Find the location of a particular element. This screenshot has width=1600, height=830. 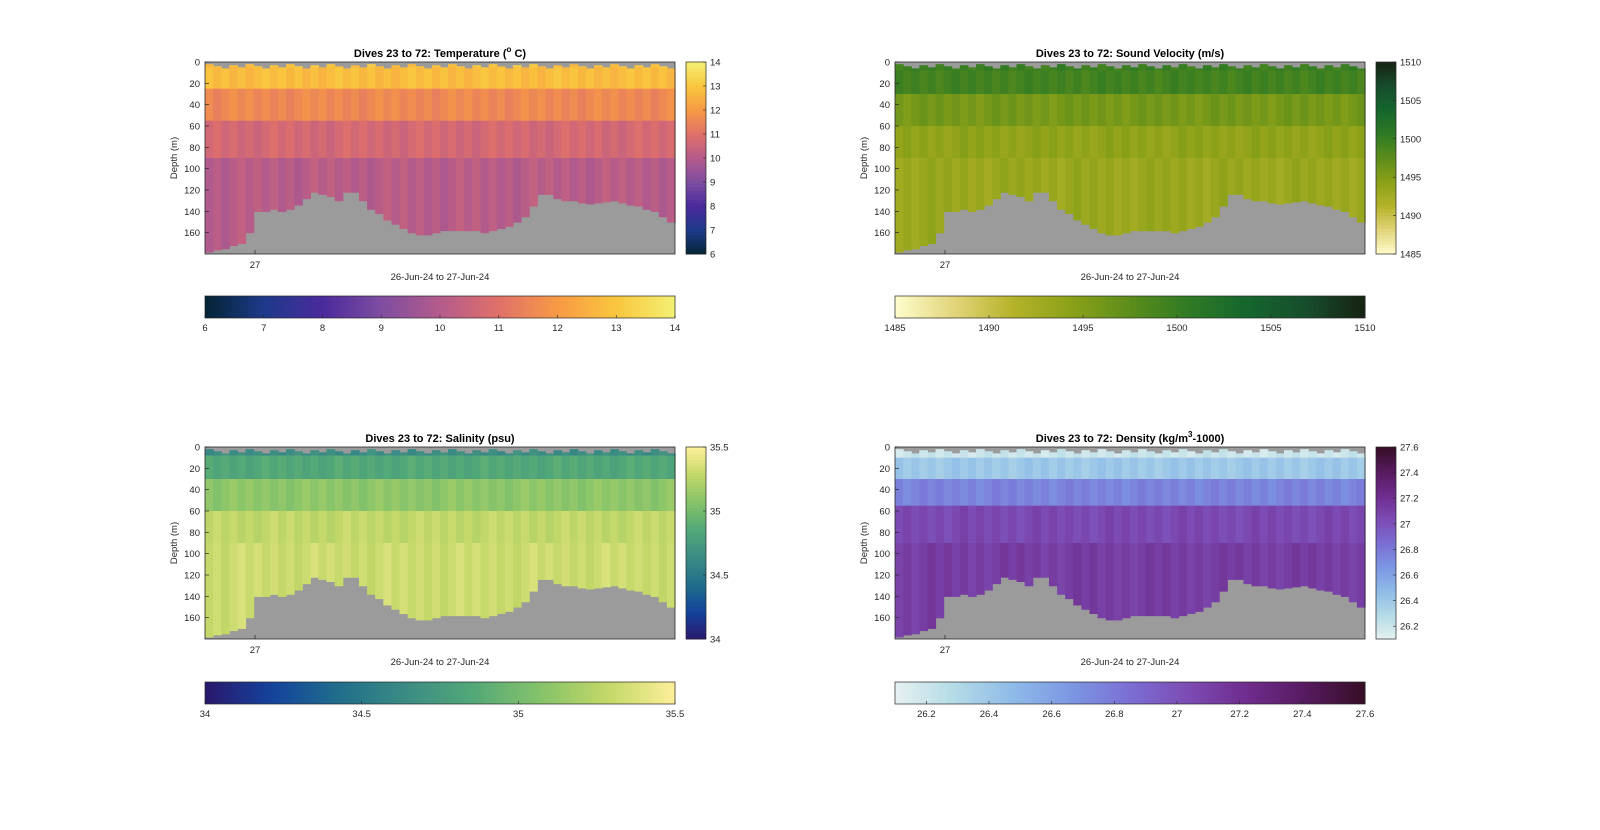

y-tick-label: 120 is located at coordinates (192, 576).